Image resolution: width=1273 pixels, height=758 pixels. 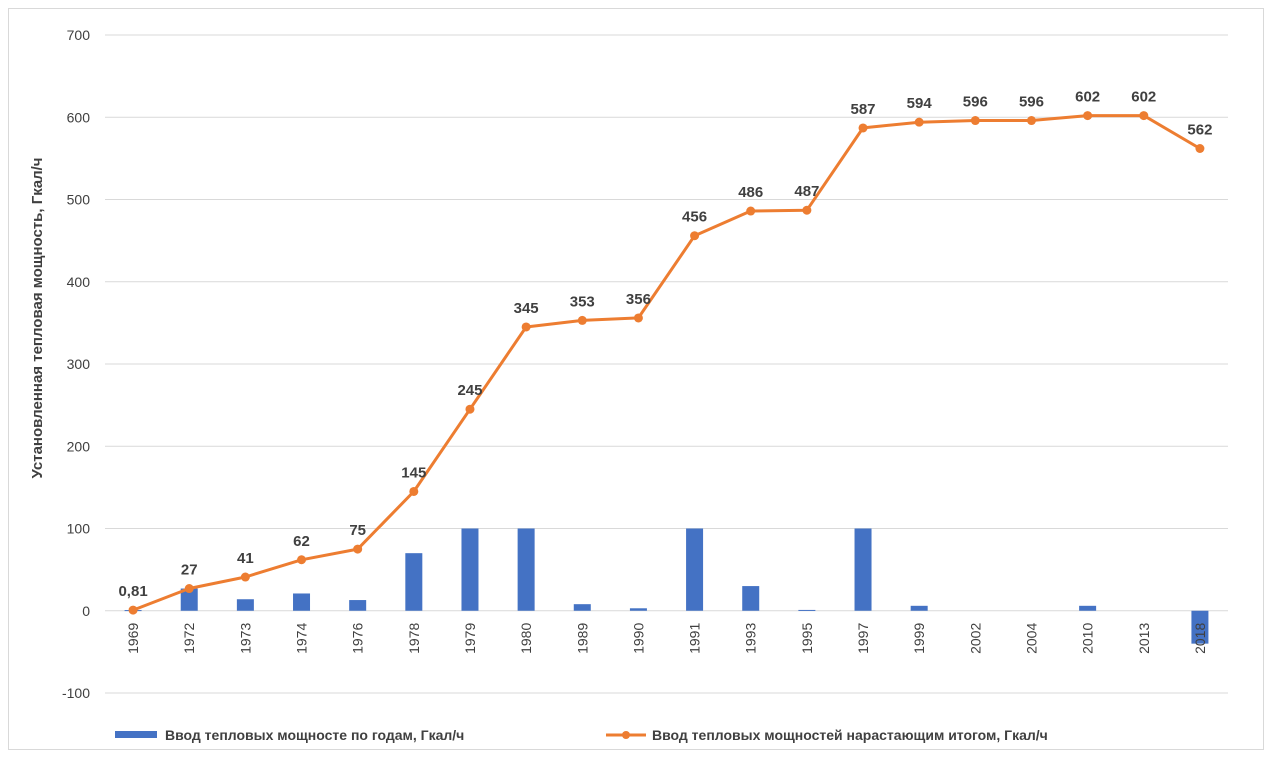 What do you see at coordinates (413, 472) in the screenshot?
I see `data-label: 145` at bounding box center [413, 472].